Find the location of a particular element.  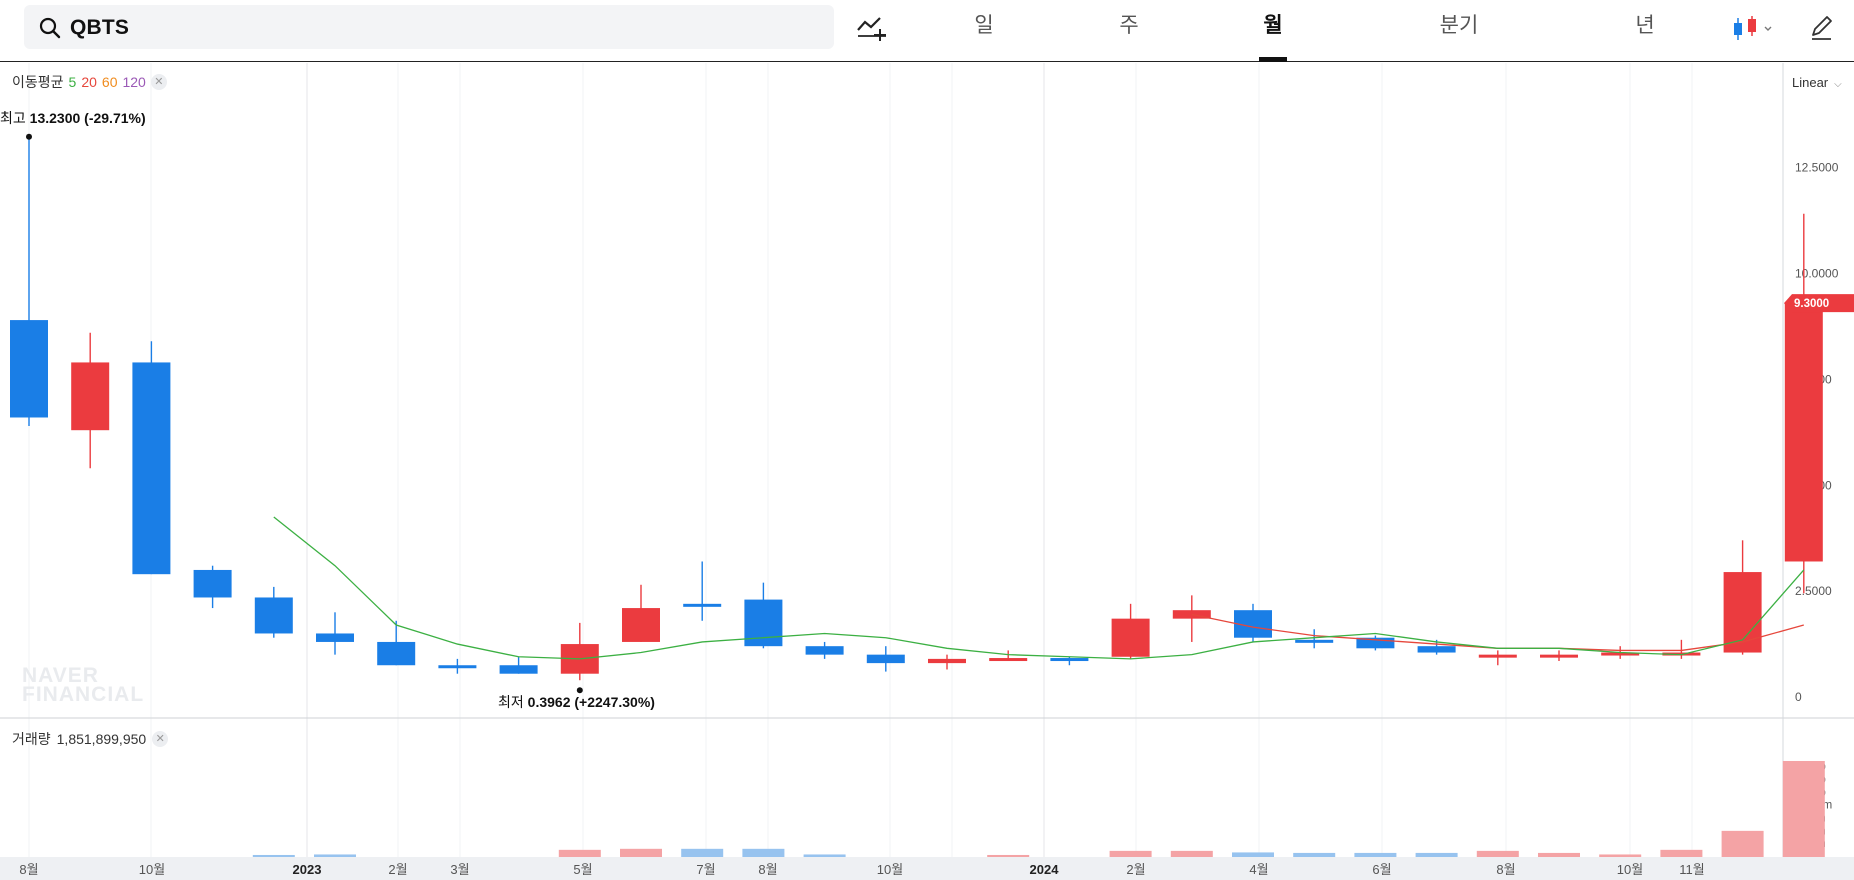

y-tick-label: 0 is located at coordinates (1798, 697).